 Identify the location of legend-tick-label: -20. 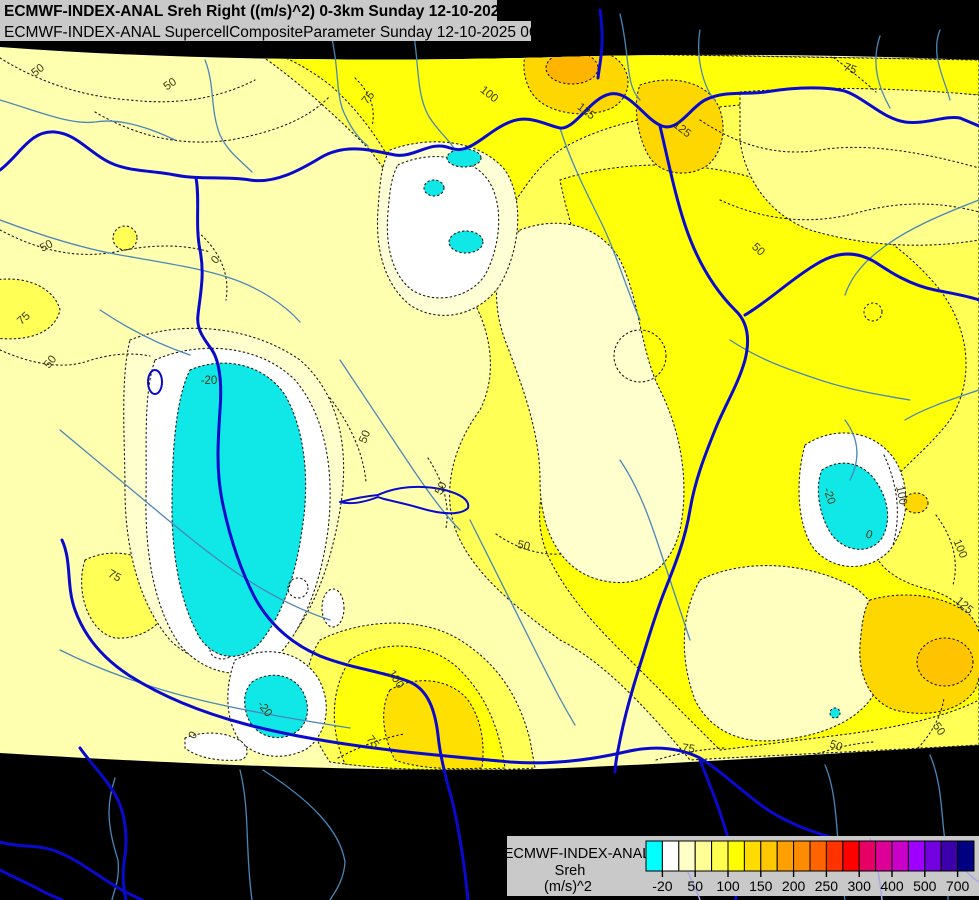
(662, 886).